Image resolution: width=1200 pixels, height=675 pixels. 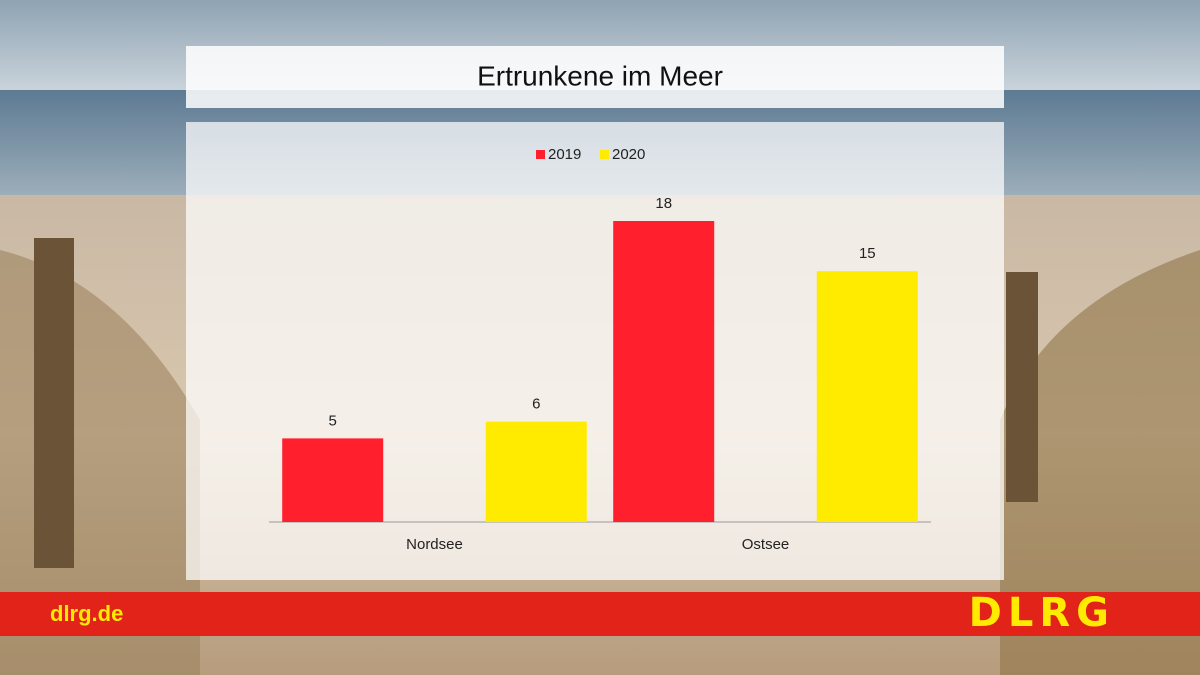 What do you see at coordinates (86, 613) in the screenshot?
I see `site-url: dlrg.de` at bounding box center [86, 613].